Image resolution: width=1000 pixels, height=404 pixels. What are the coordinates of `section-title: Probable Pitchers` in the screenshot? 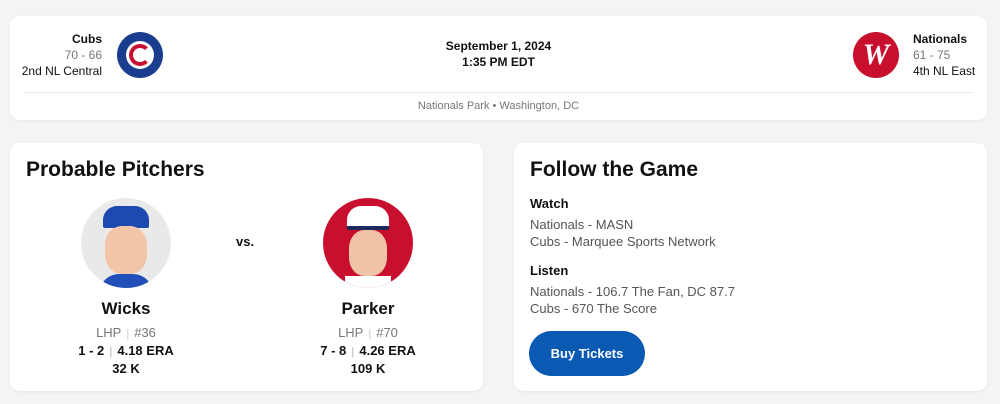 It's located at (115, 169).